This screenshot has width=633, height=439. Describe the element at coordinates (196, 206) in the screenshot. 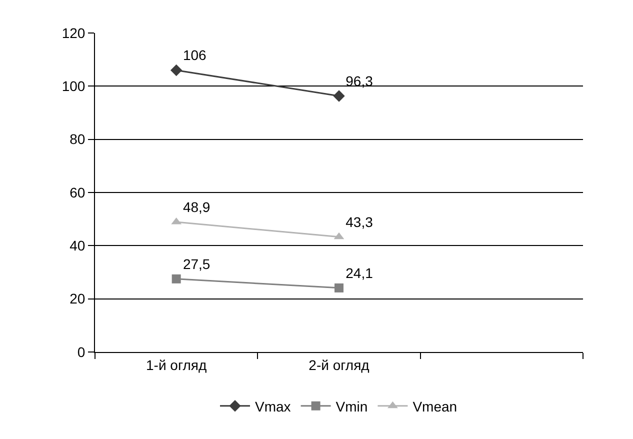

I see `data-label: 48,9` at that location.